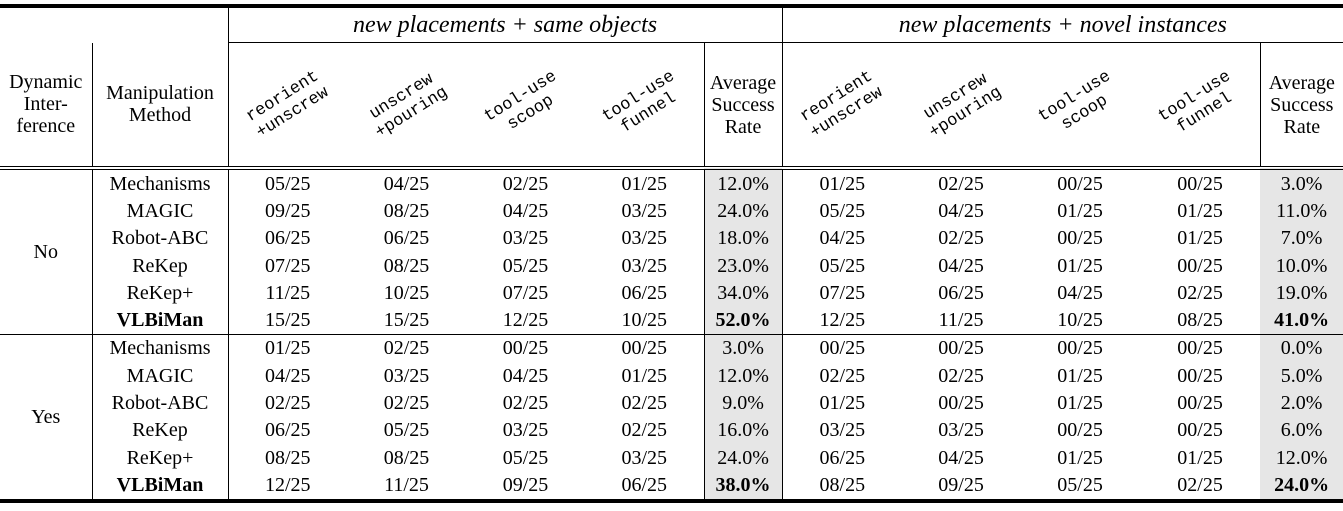  What do you see at coordinates (743, 486) in the screenshot?
I see `average-cell: 38.0%` at bounding box center [743, 486].